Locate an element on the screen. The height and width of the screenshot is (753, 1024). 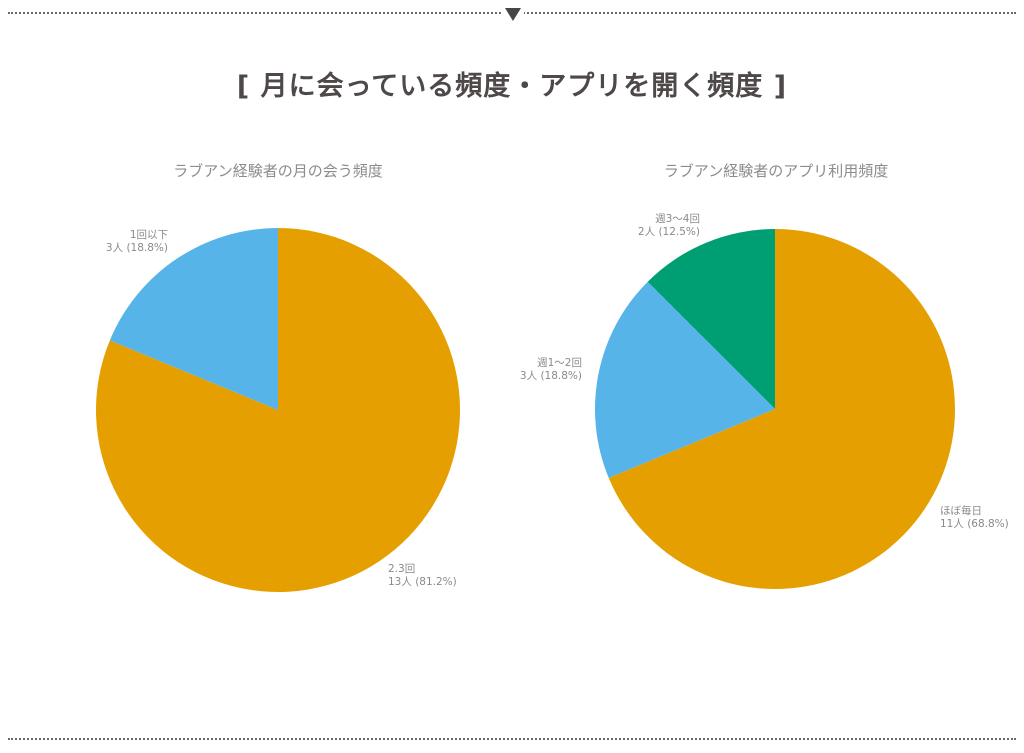
page-title: [ 月に会っている頻度・アプリを開く頻度 ] is located at coordinates (512, 86).